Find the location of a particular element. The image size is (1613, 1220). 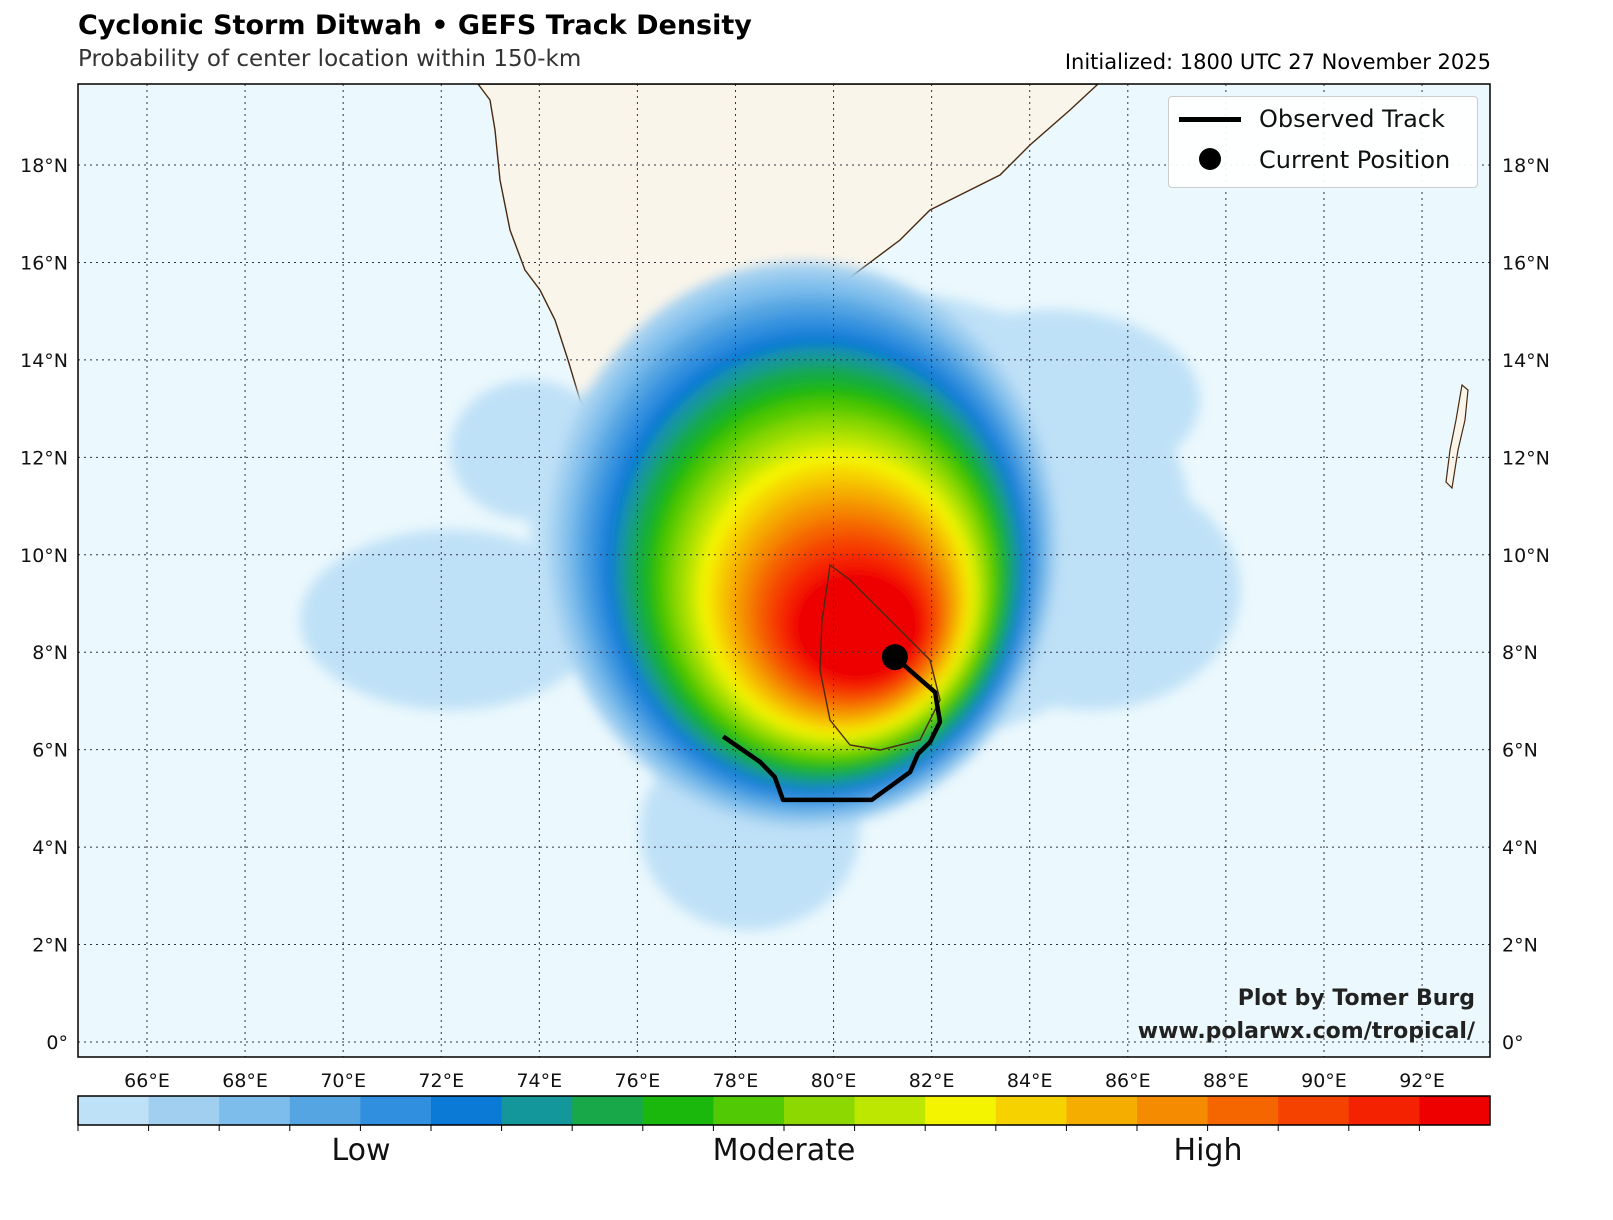

legend-observed: Observed Track is located at coordinates (1352, 119).